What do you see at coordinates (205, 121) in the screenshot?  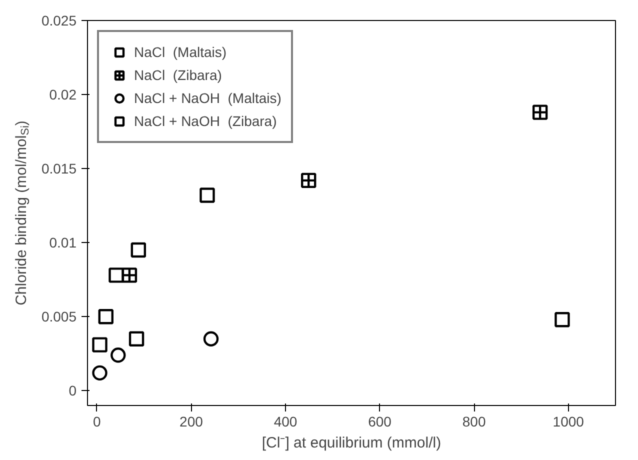 I see `legend-label: NaCl + NaOH (Zibara)` at bounding box center [205, 121].